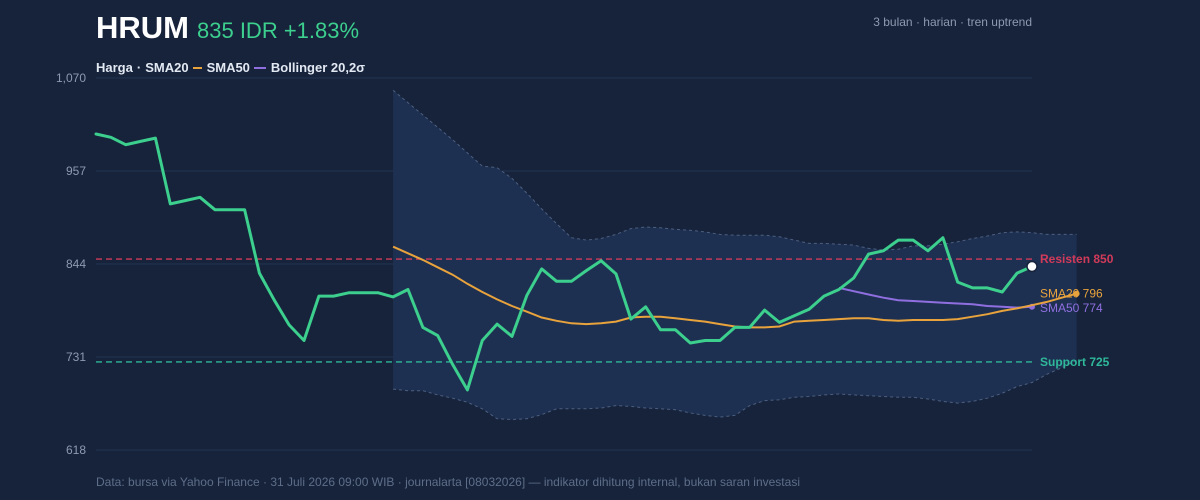 This screenshot has height=500, width=1200. What do you see at coordinates (167, 67) in the screenshot?
I see `legend-sma20: SMA20` at bounding box center [167, 67].